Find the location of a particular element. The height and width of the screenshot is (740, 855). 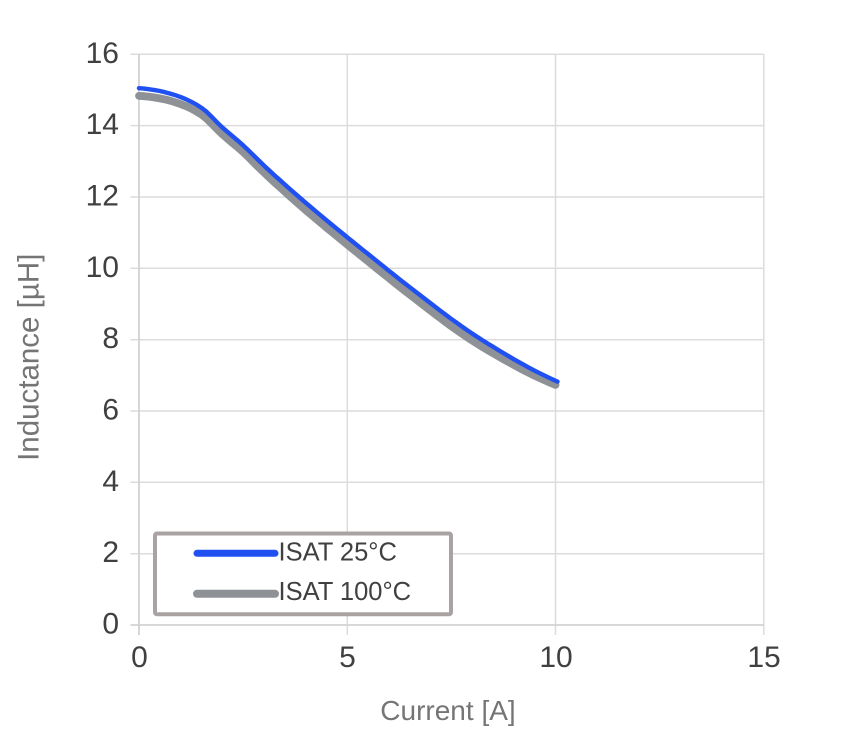

svg-text: Inductance [µH] is located at coordinates (28, 357).